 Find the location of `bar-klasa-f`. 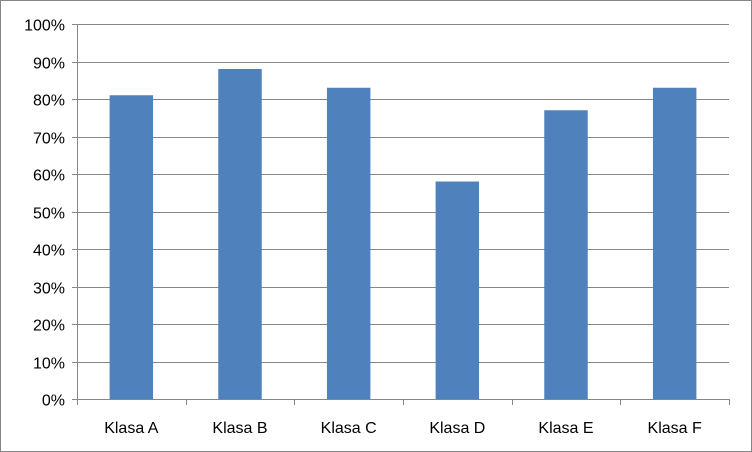

bar-klasa-f is located at coordinates (674, 243).